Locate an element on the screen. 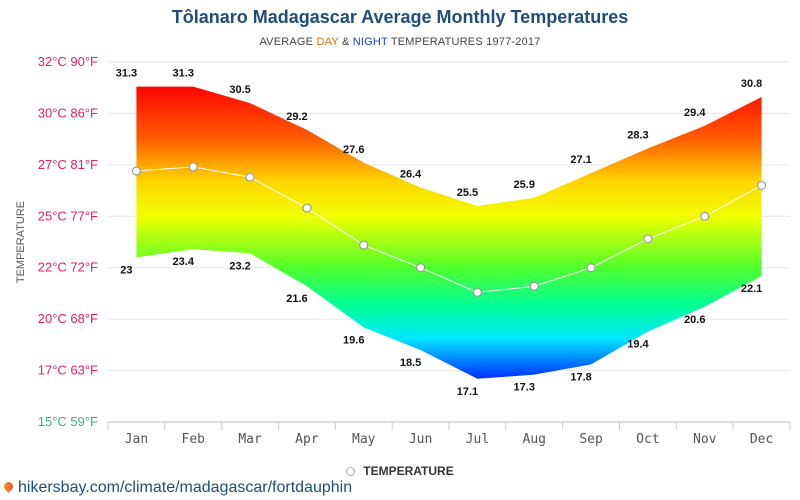 Image resolution: width=800 pixels, height=500 pixels. legend-label: TEMPERATURE is located at coordinates (408, 471).